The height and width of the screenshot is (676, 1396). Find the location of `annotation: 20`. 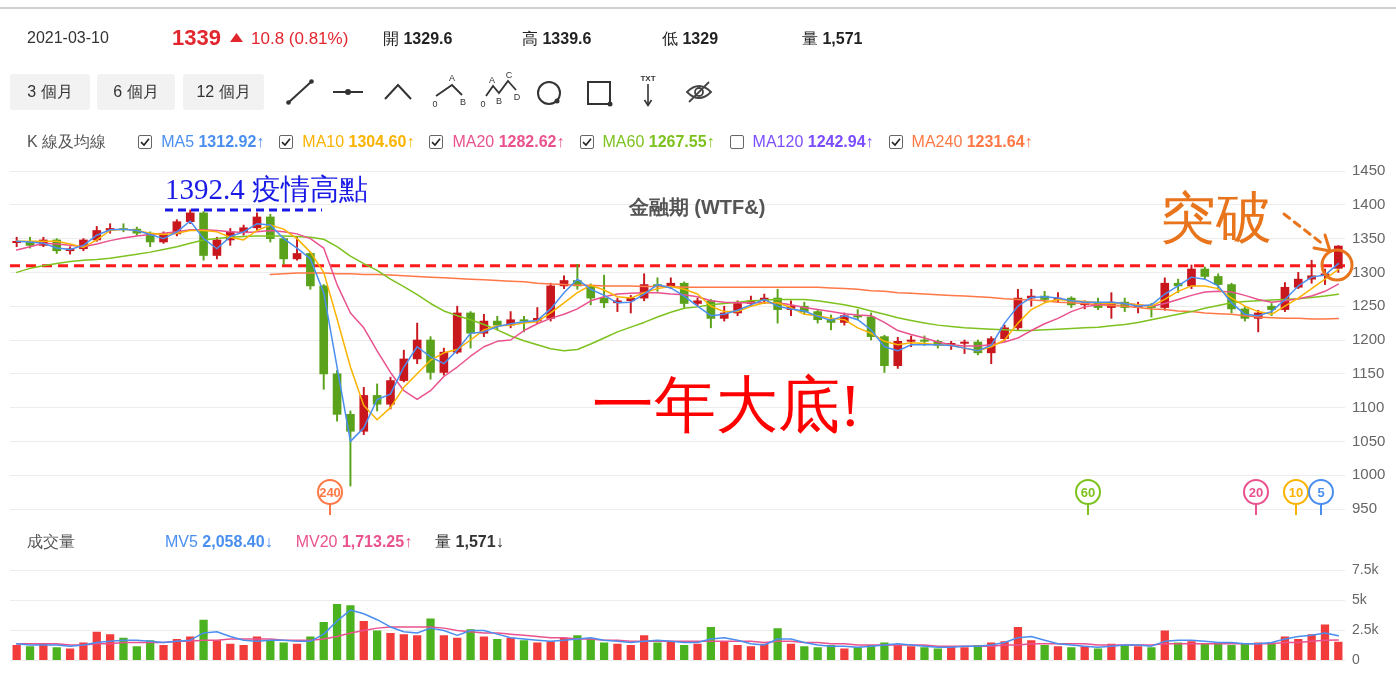

annotation: 20 is located at coordinates (1256, 492).